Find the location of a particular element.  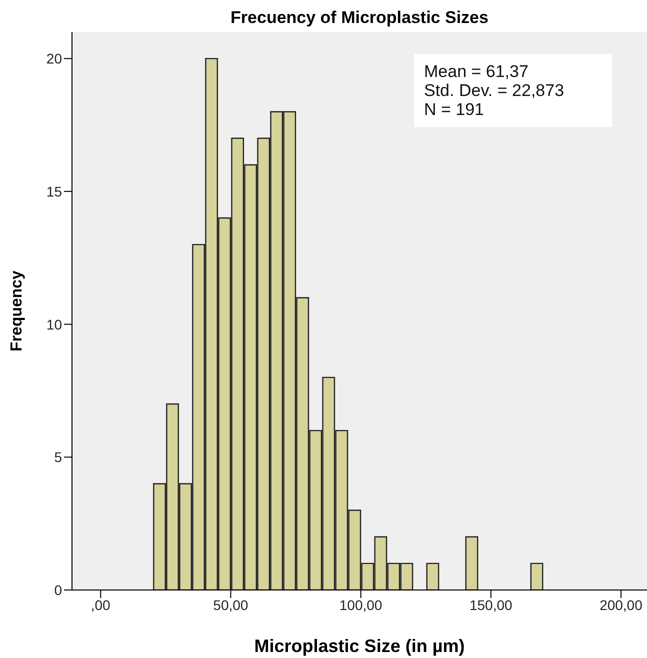

x-tick-label: 50,00 is located at coordinates (230, 604).